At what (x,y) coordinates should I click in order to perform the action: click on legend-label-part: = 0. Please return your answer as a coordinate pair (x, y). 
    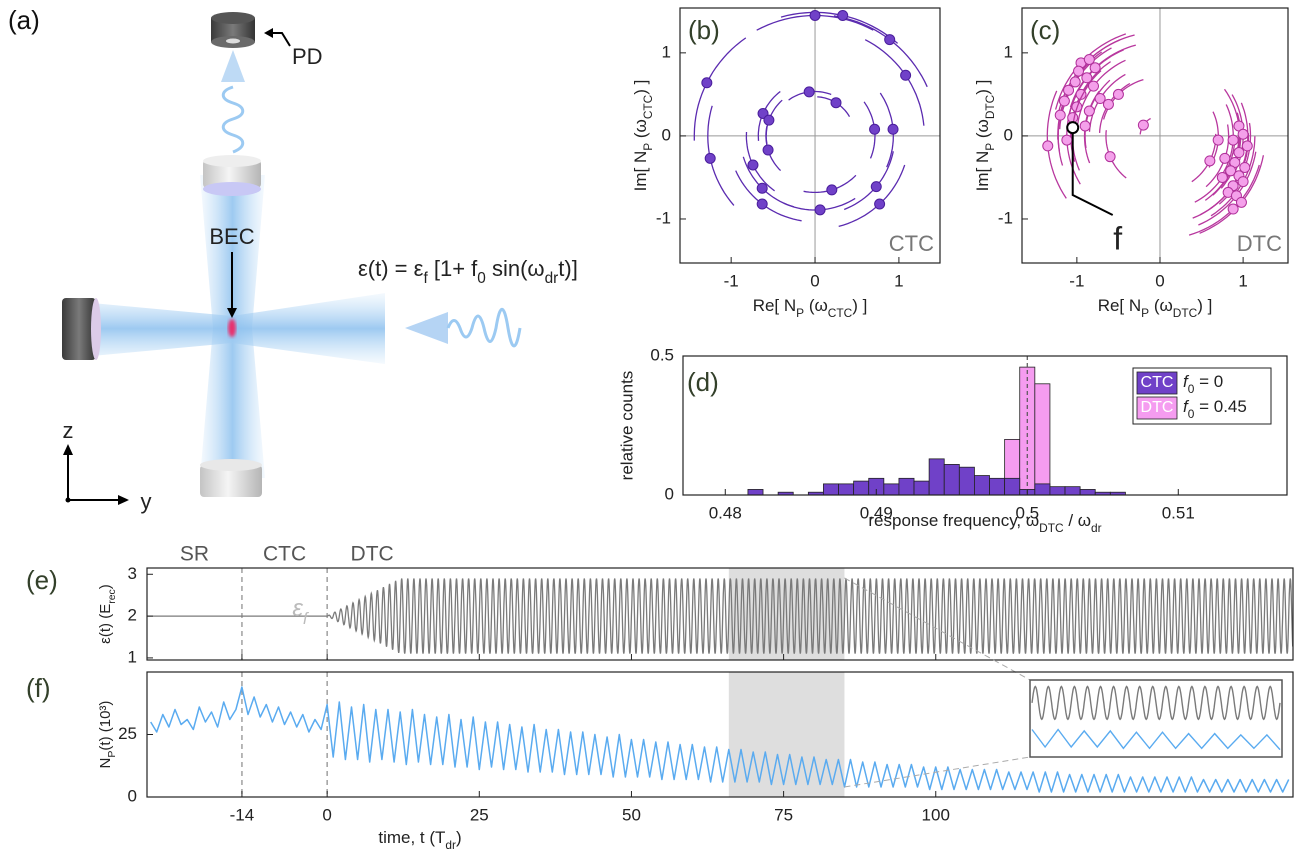
    Looking at the image, I should click on (1208, 381).